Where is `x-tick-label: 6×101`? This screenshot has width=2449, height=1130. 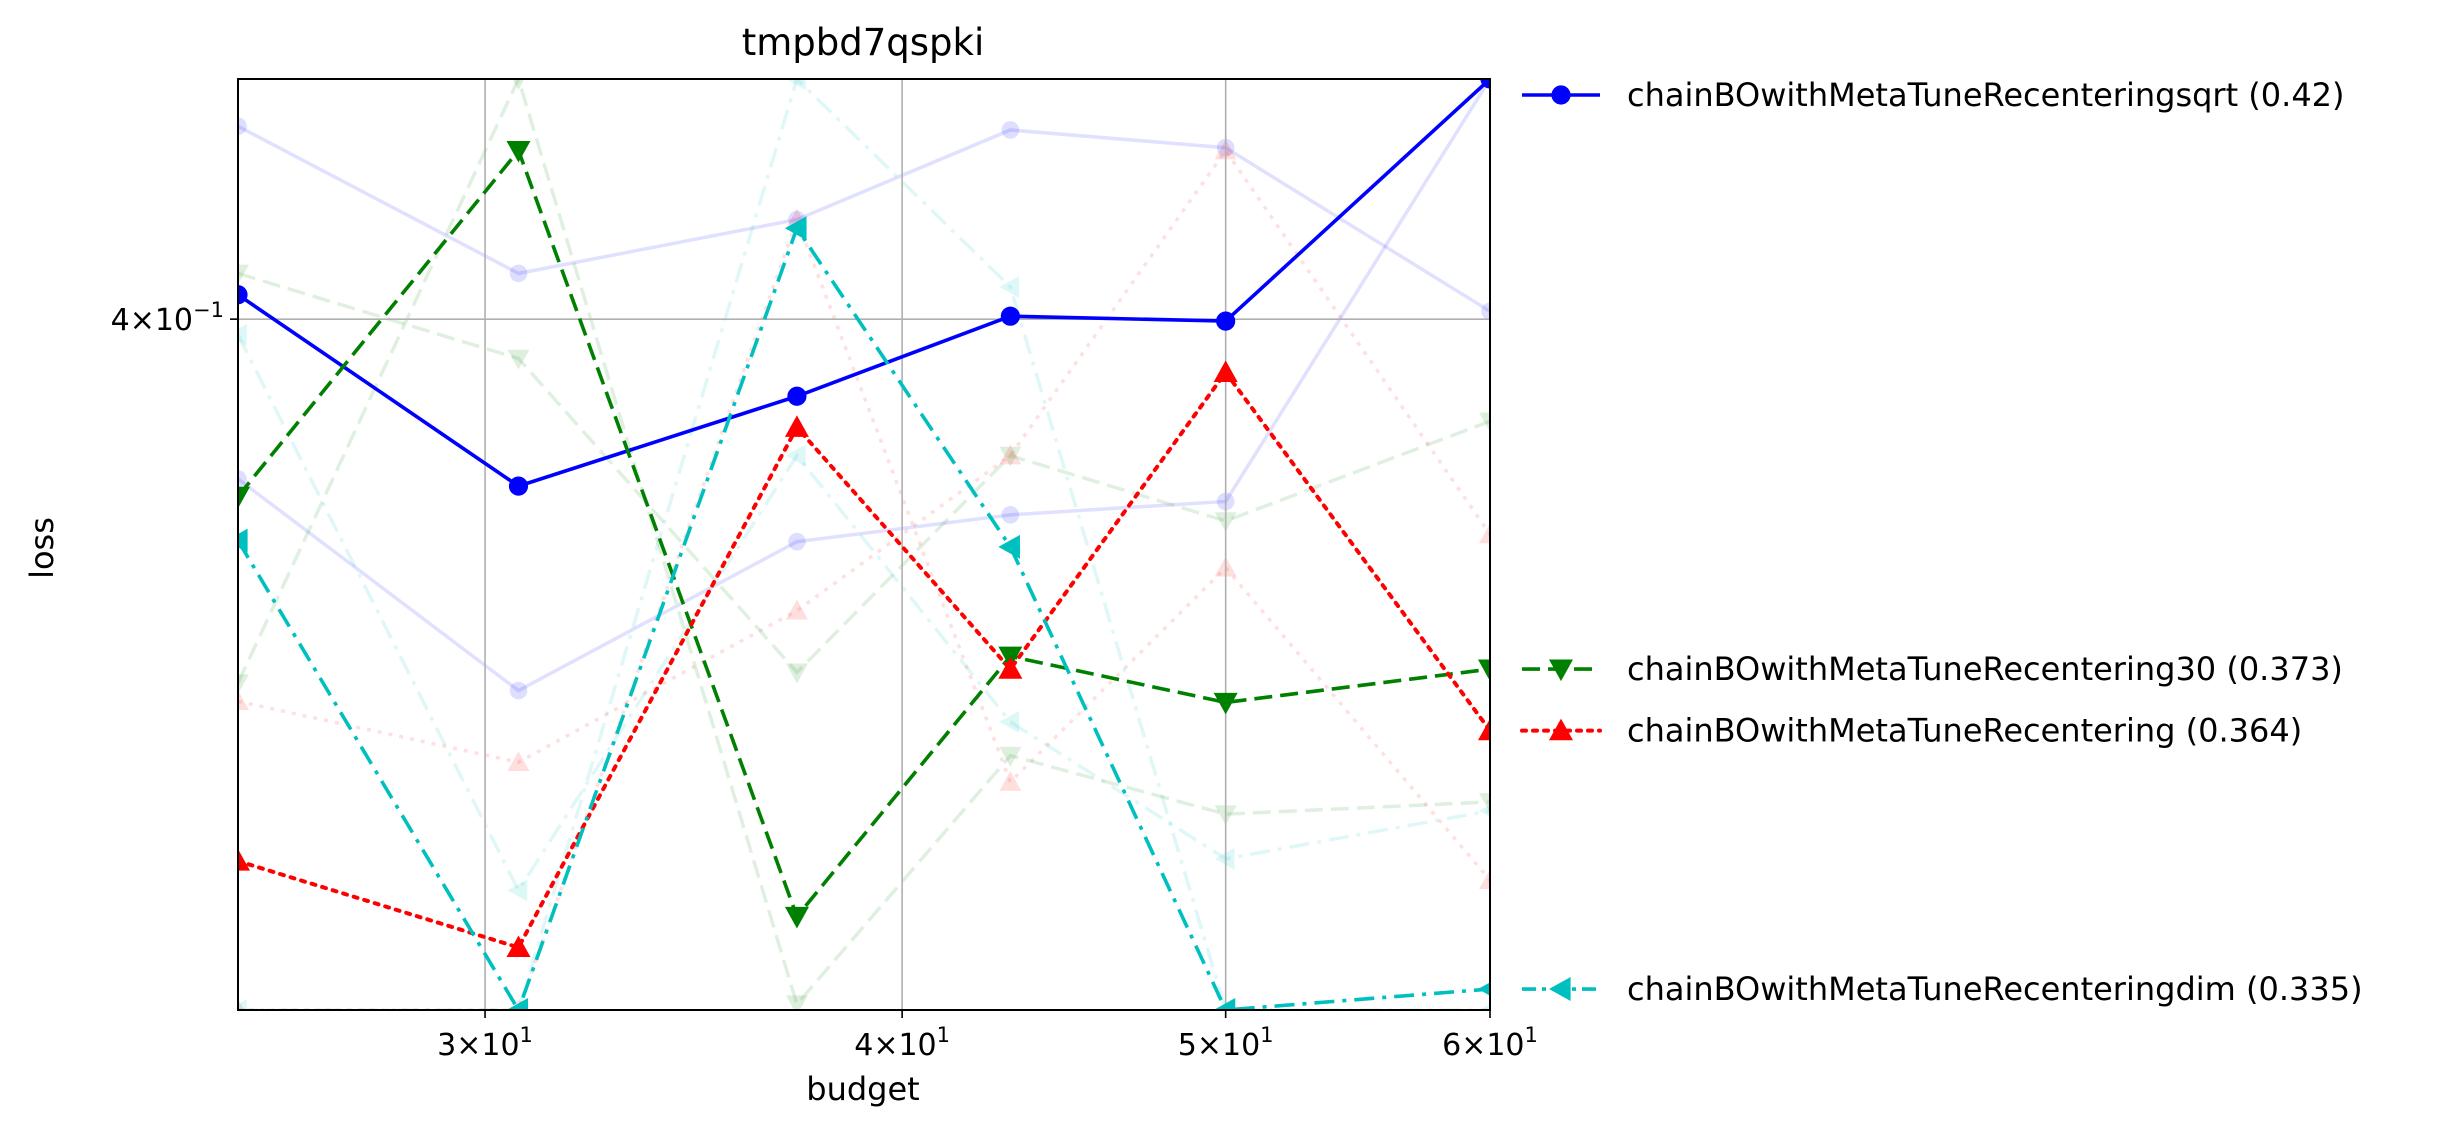
x-tick-label: 6×101 is located at coordinates (1490, 1043).